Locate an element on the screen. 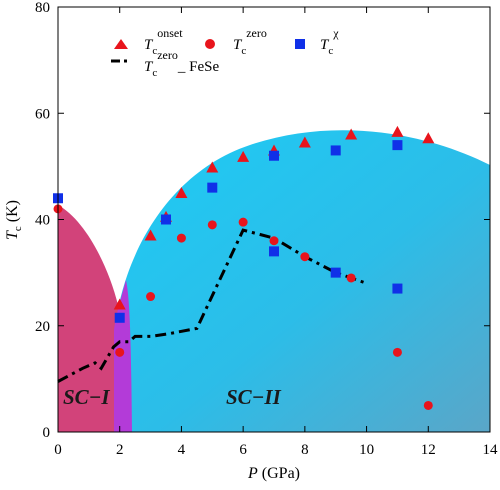  legend-marker-triangle is located at coordinates (121, 44).